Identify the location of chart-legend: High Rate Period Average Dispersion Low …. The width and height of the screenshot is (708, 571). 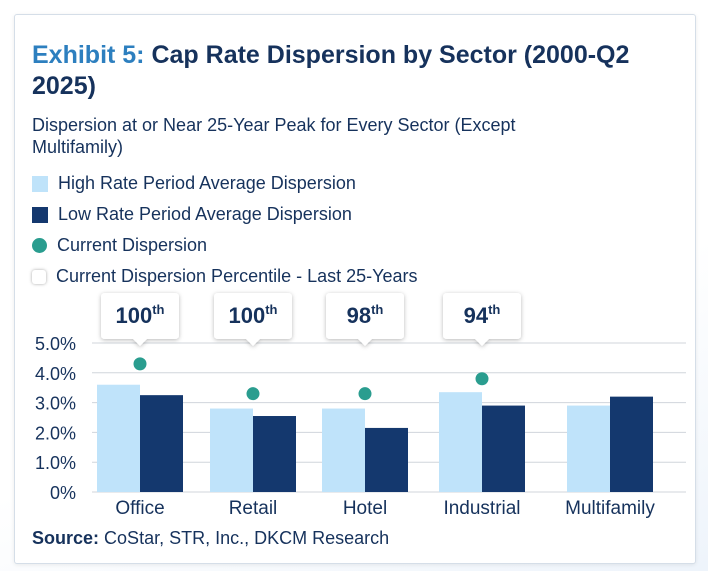
(225, 230).